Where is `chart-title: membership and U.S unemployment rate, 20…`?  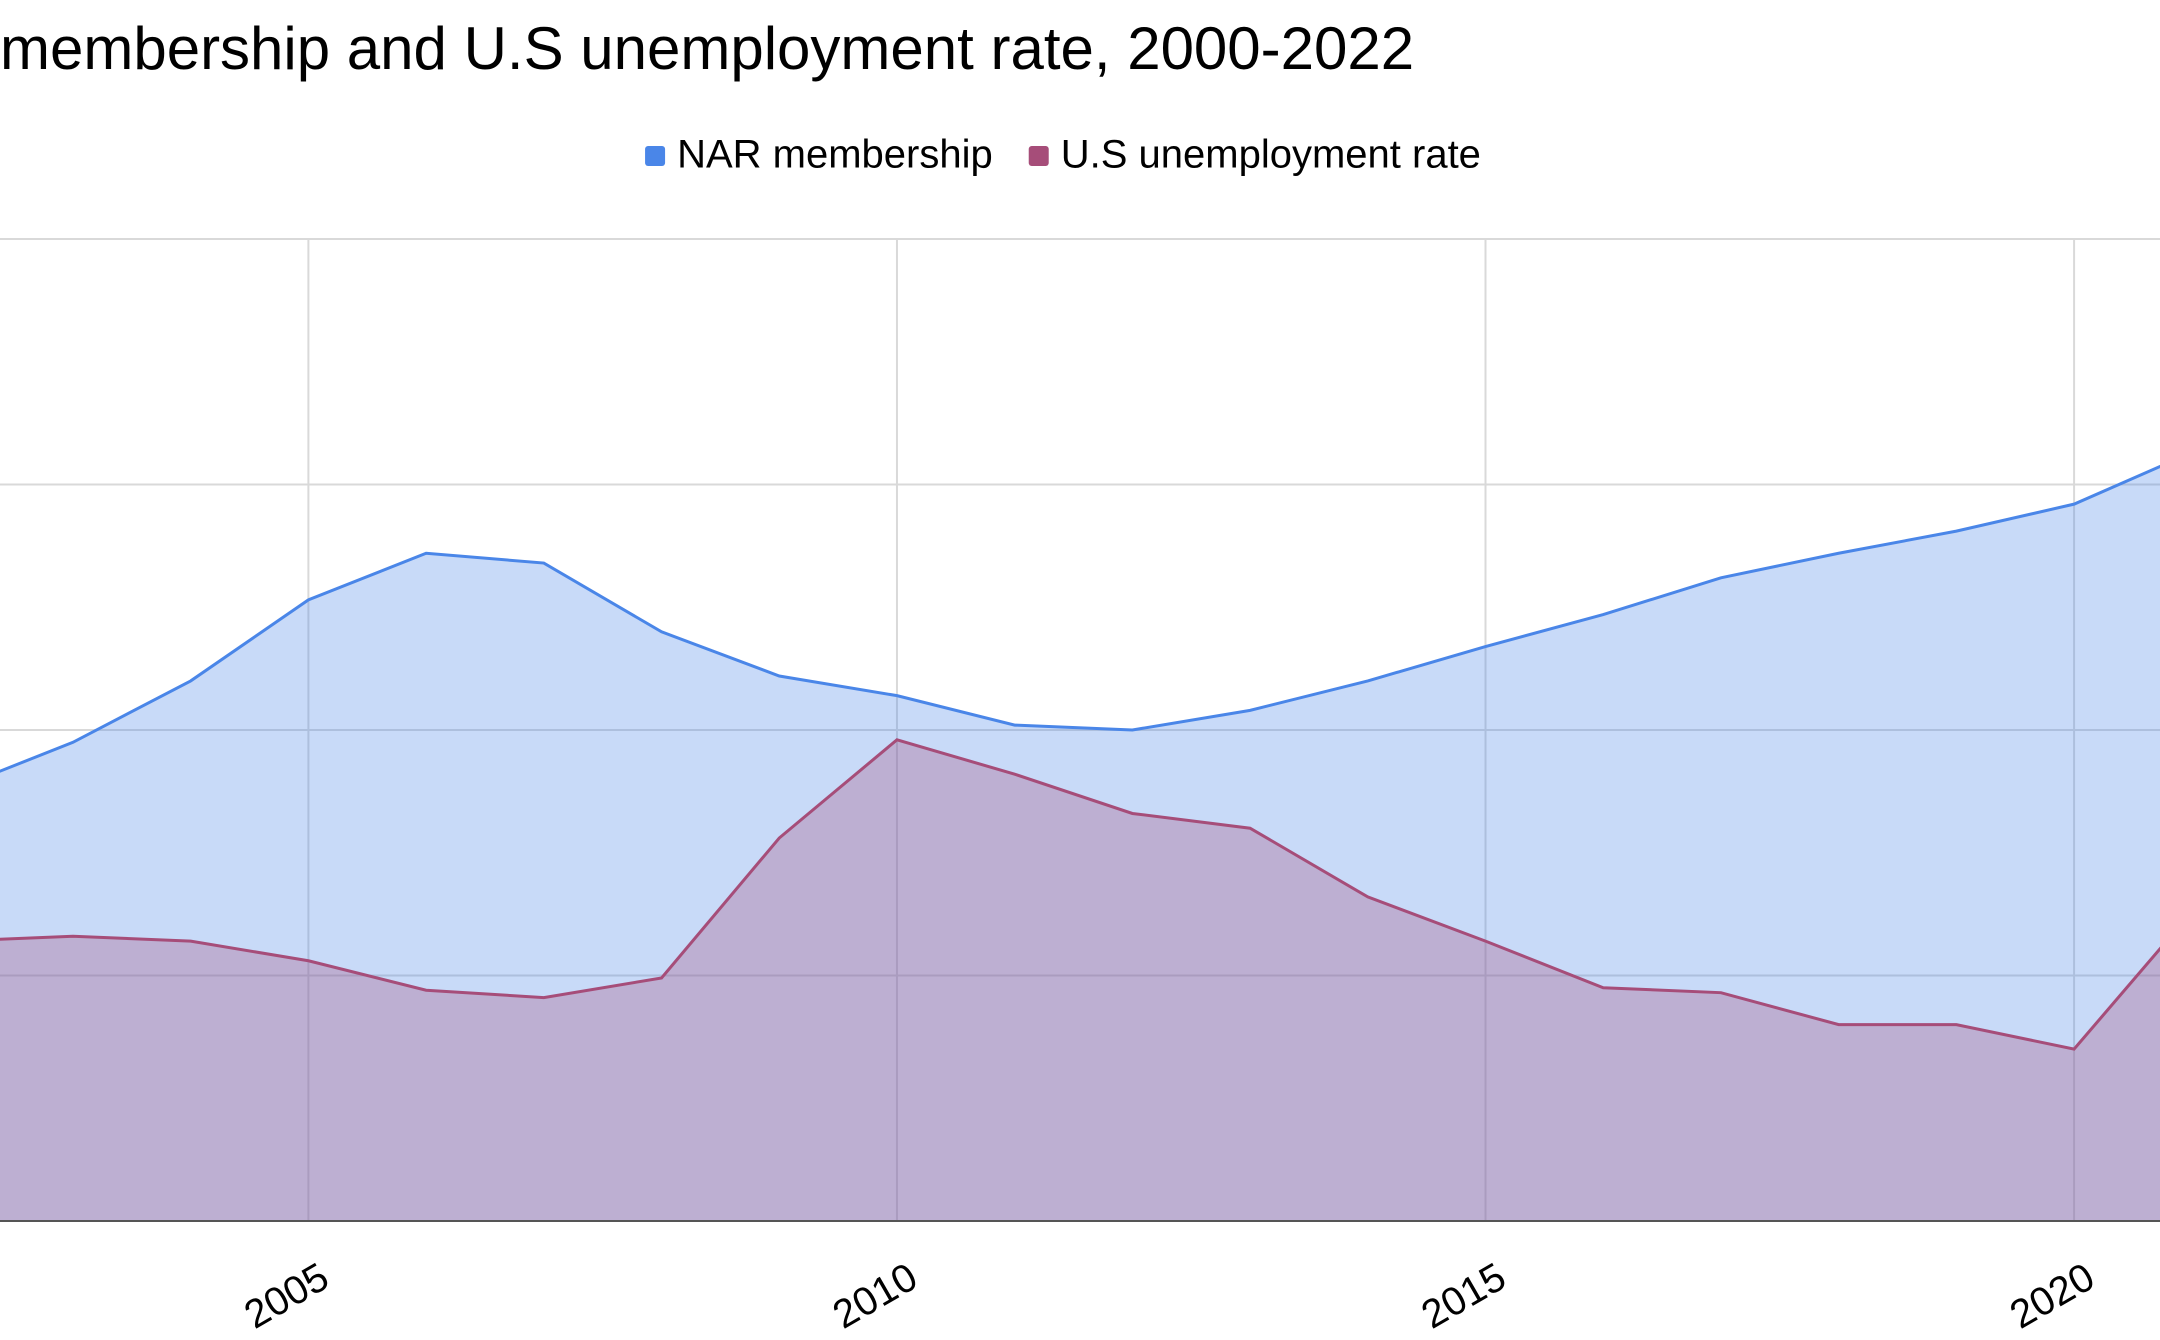 chart-title: membership and U.S unemployment rate, 20… is located at coordinates (707, 48).